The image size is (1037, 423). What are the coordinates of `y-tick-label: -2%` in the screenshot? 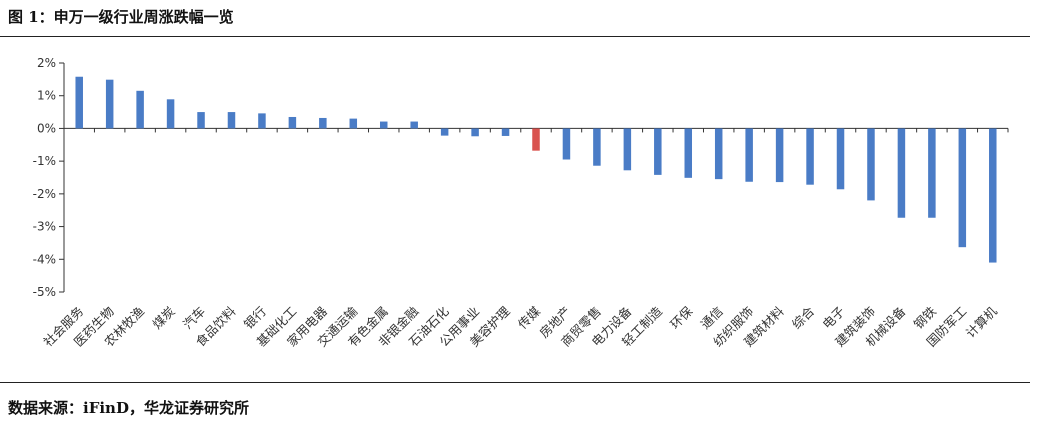 It's located at (44, 194).